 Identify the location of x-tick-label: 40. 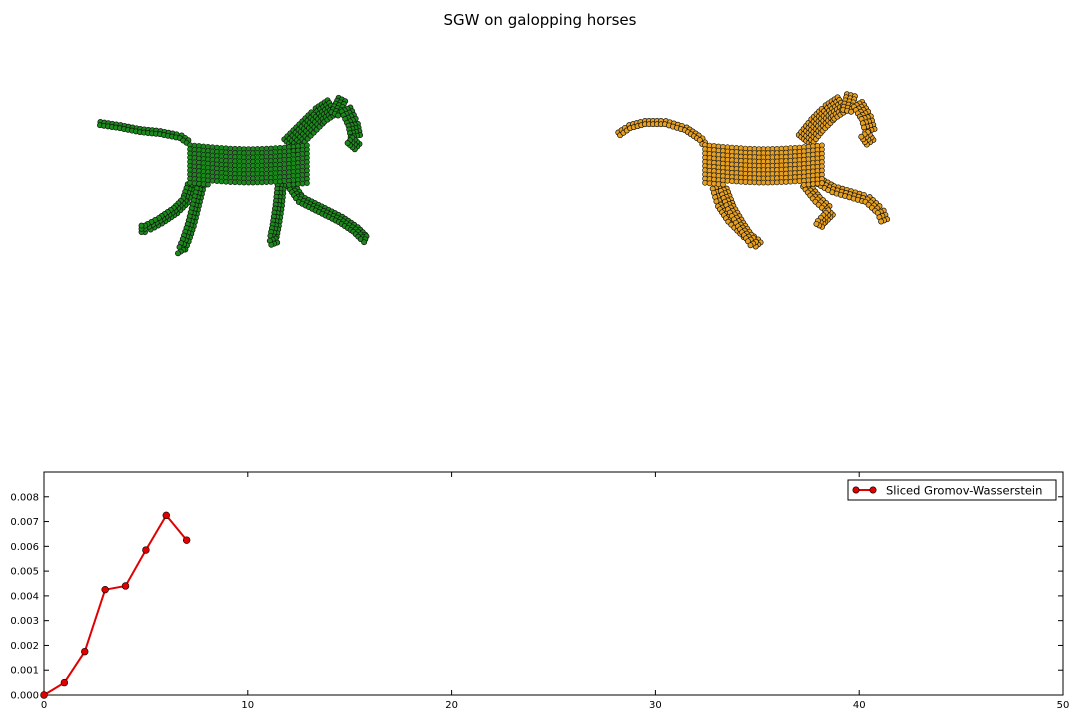
(859, 705).